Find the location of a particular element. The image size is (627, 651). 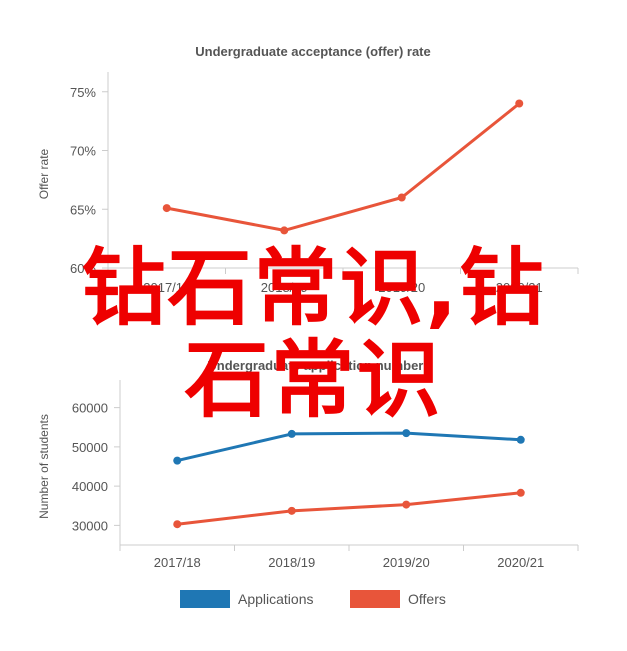

applications-y-tick-label: 60000 is located at coordinates (90, 408).